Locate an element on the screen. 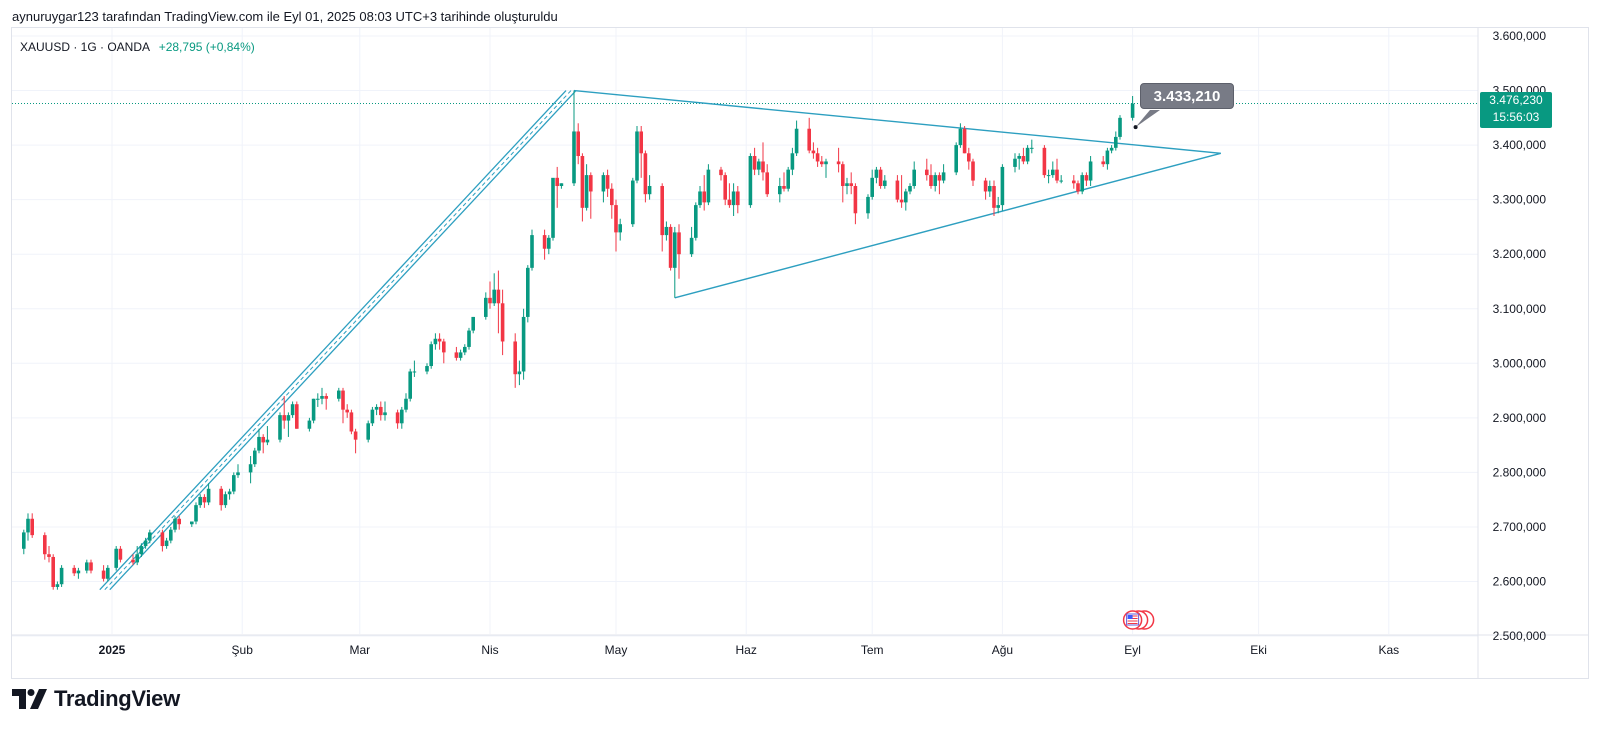 Image resolution: width=1600 pixels, height=745 pixels. x-tick-label: Tem is located at coordinates (872, 650).